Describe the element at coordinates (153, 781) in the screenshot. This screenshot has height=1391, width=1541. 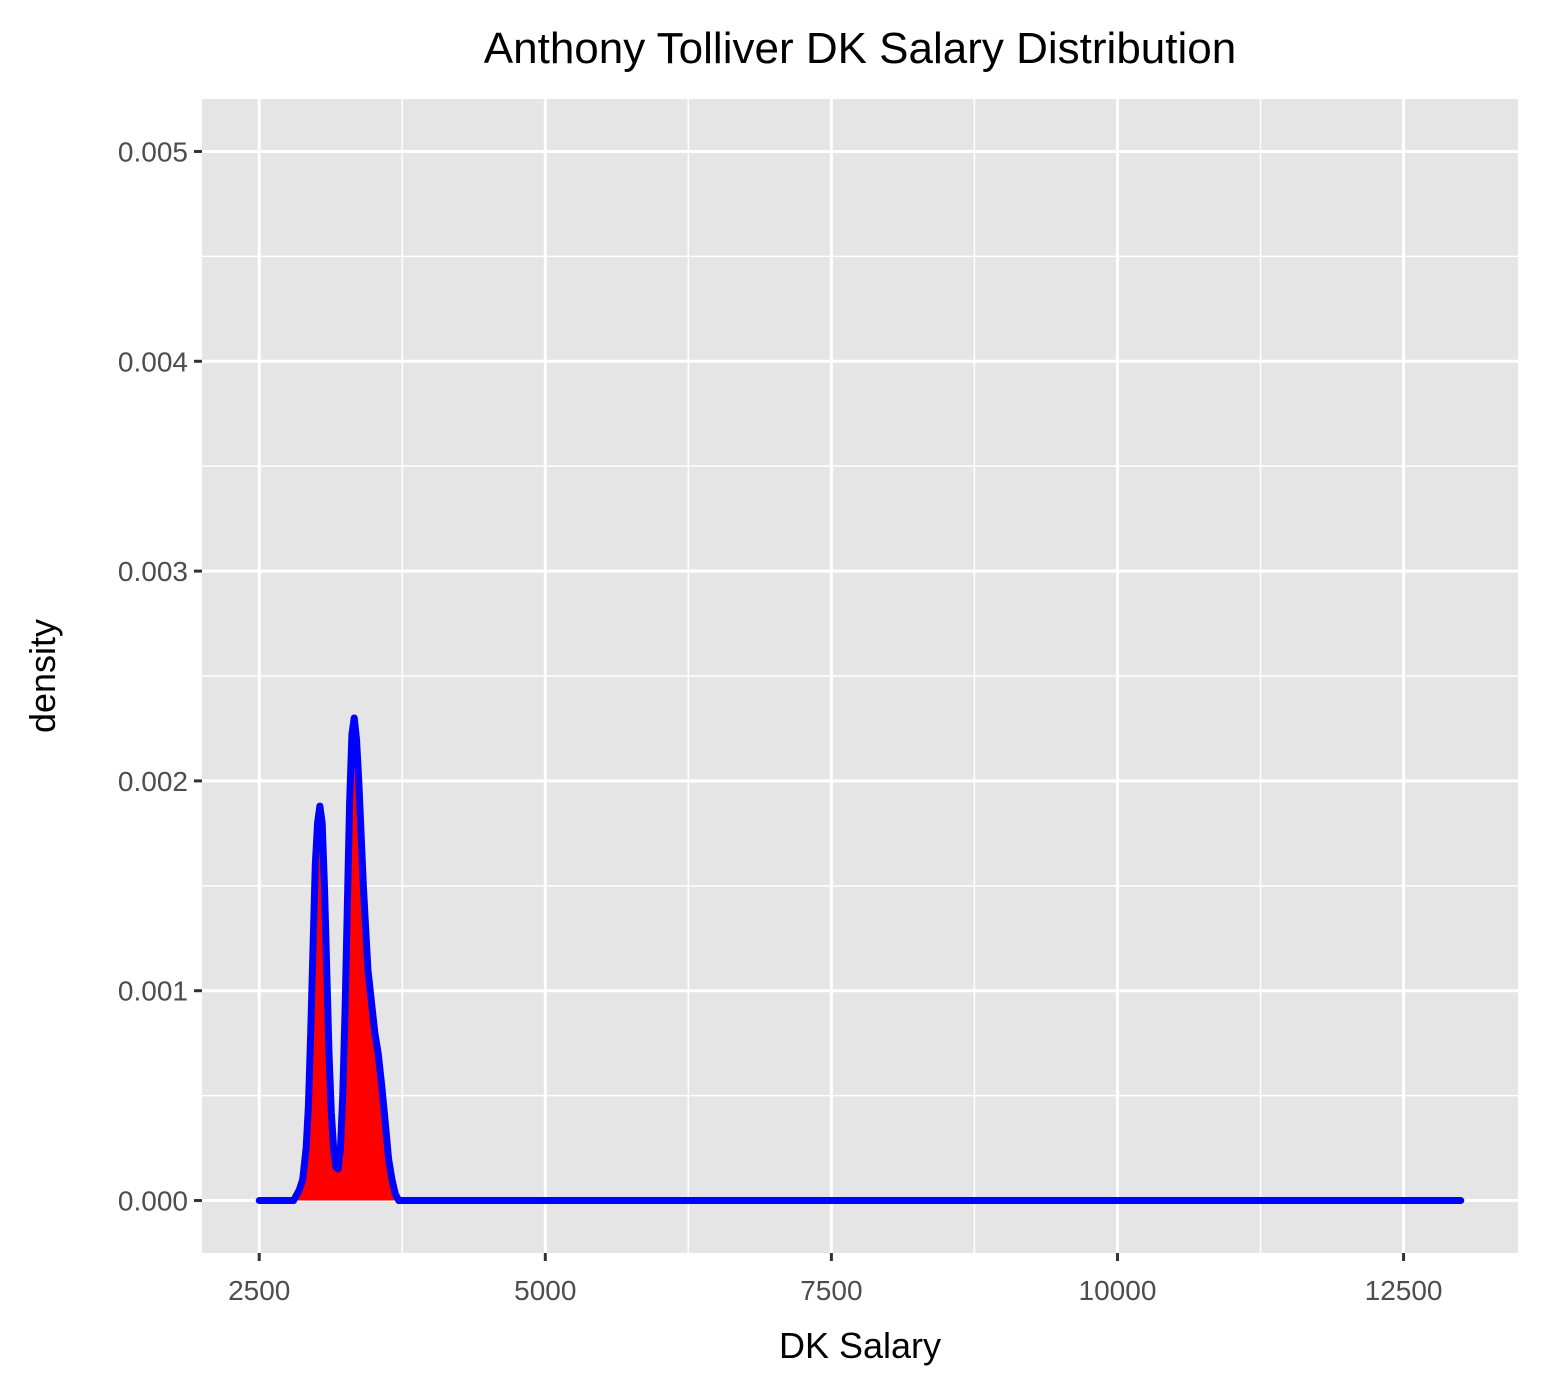
I see `y-tick-label: 0.002` at that location.